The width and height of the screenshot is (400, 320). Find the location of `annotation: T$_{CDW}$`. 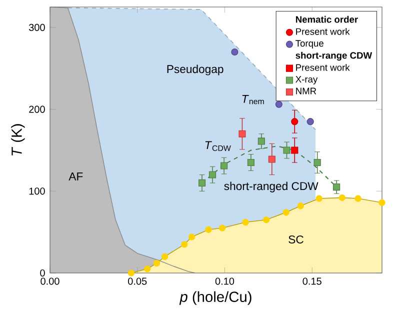

annotation: T$_{CDW}$ is located at coordinates (218, 146).